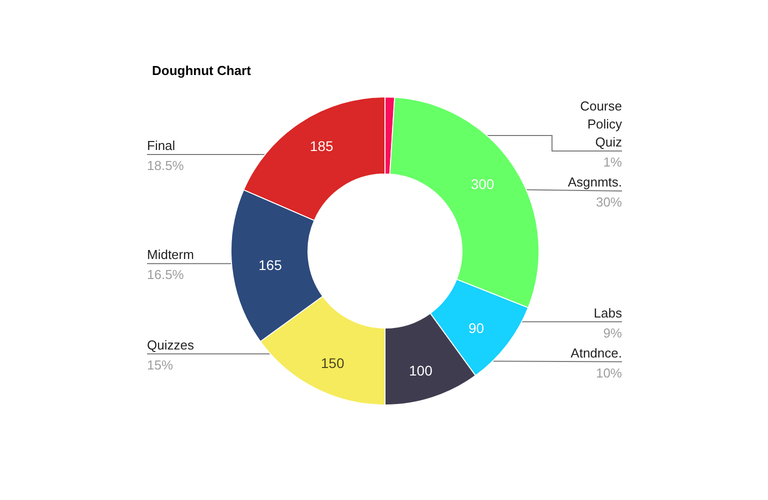 The image size is (768, 500). Describe the element at coordinates (612, 332) in the screenshot. I see `text: 9%` at that location.